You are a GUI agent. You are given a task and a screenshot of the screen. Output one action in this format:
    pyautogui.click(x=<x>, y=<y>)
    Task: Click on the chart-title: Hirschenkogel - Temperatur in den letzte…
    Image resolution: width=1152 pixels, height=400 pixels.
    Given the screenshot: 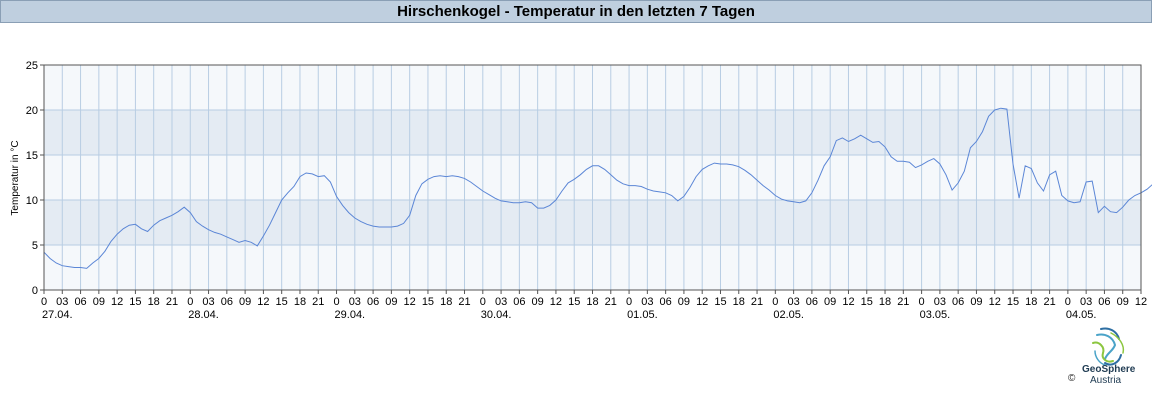 What is the action you would take?
    pyautogui.click(x=576, y=11)
    